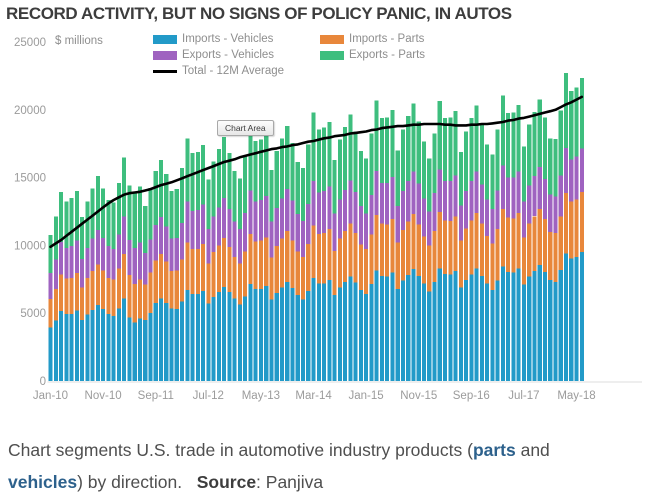  I want to click on svg-text: Jul-12, so click(208, 396).